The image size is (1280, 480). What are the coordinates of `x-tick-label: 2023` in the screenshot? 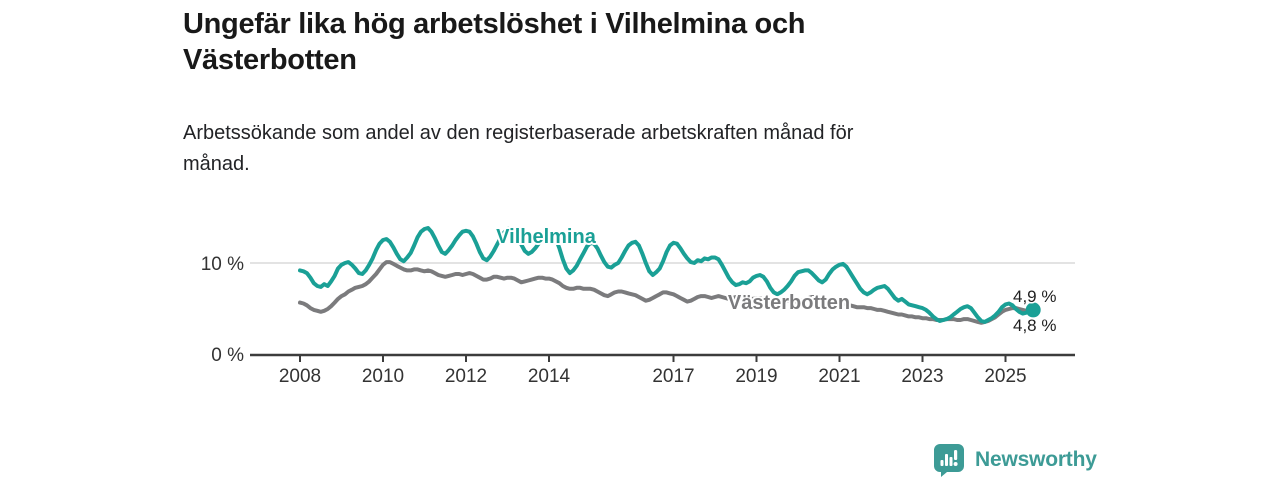 It's located at (922, 376).